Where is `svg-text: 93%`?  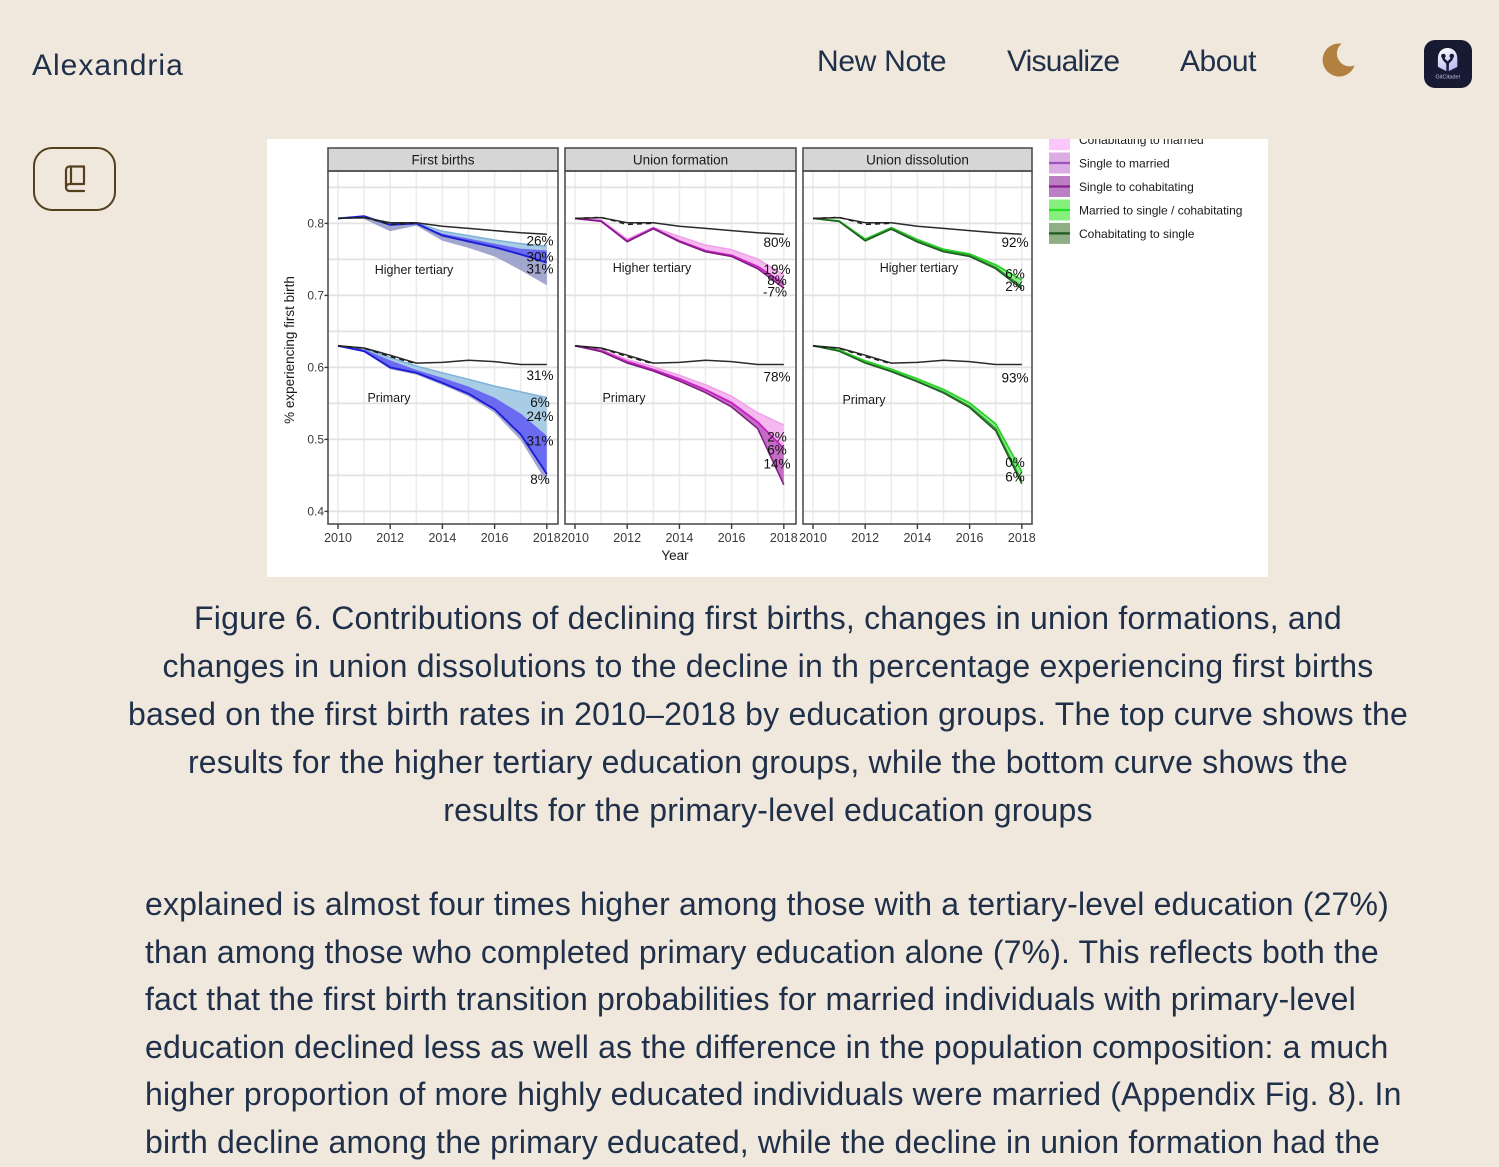
svg-text: 93% is located at coordinates (1014, 377).